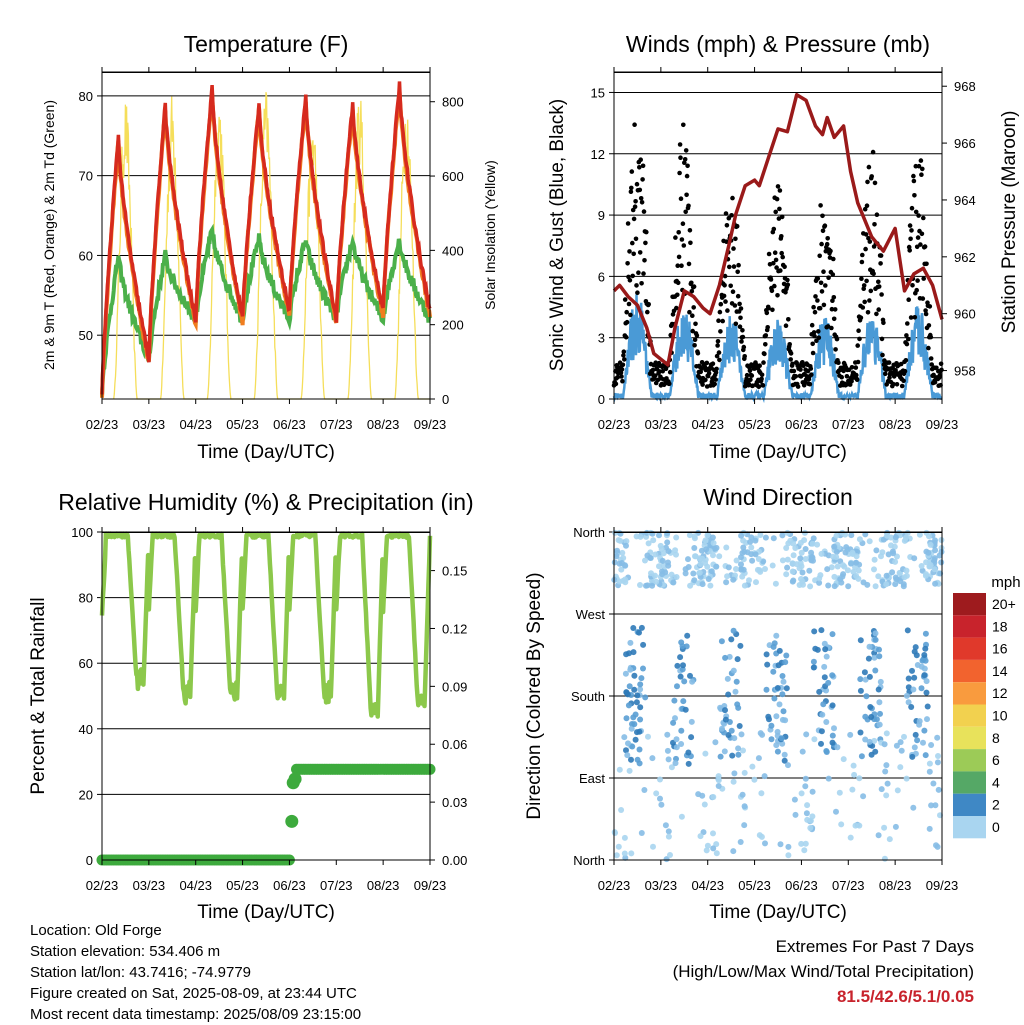  I want to click on elevation-text: Station elevation: 534.406 m, so click(125, 951).